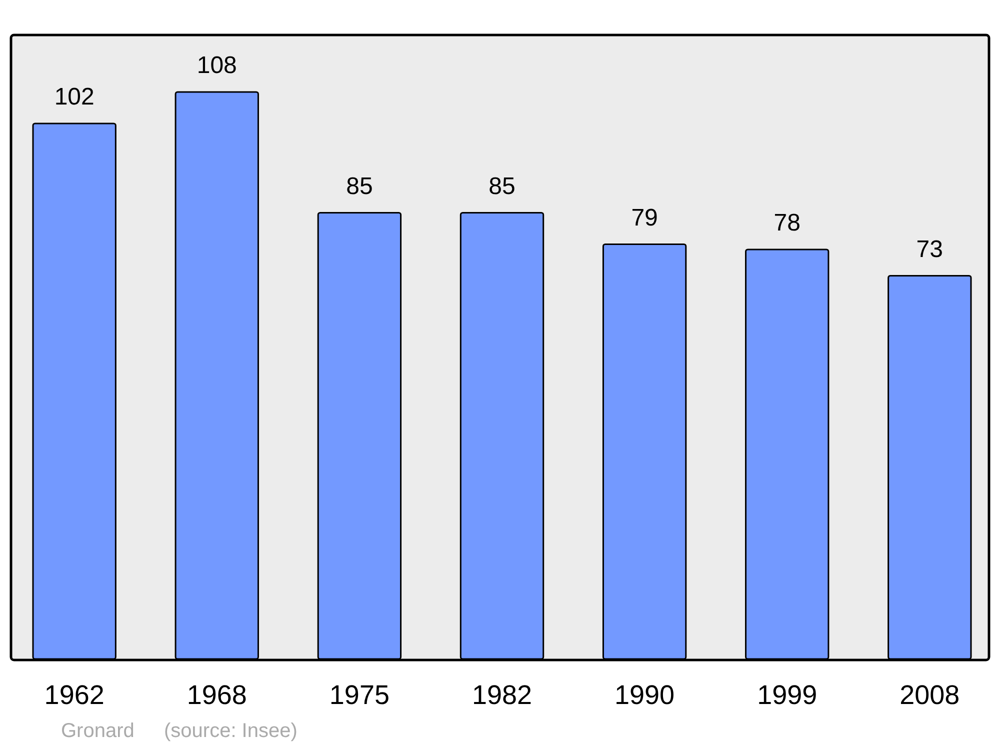 The height and width of the screenshot is (747, 1000). Describe the element at coordinates (74, 97) in the screenshot. I see `data-label: 102` at that location.